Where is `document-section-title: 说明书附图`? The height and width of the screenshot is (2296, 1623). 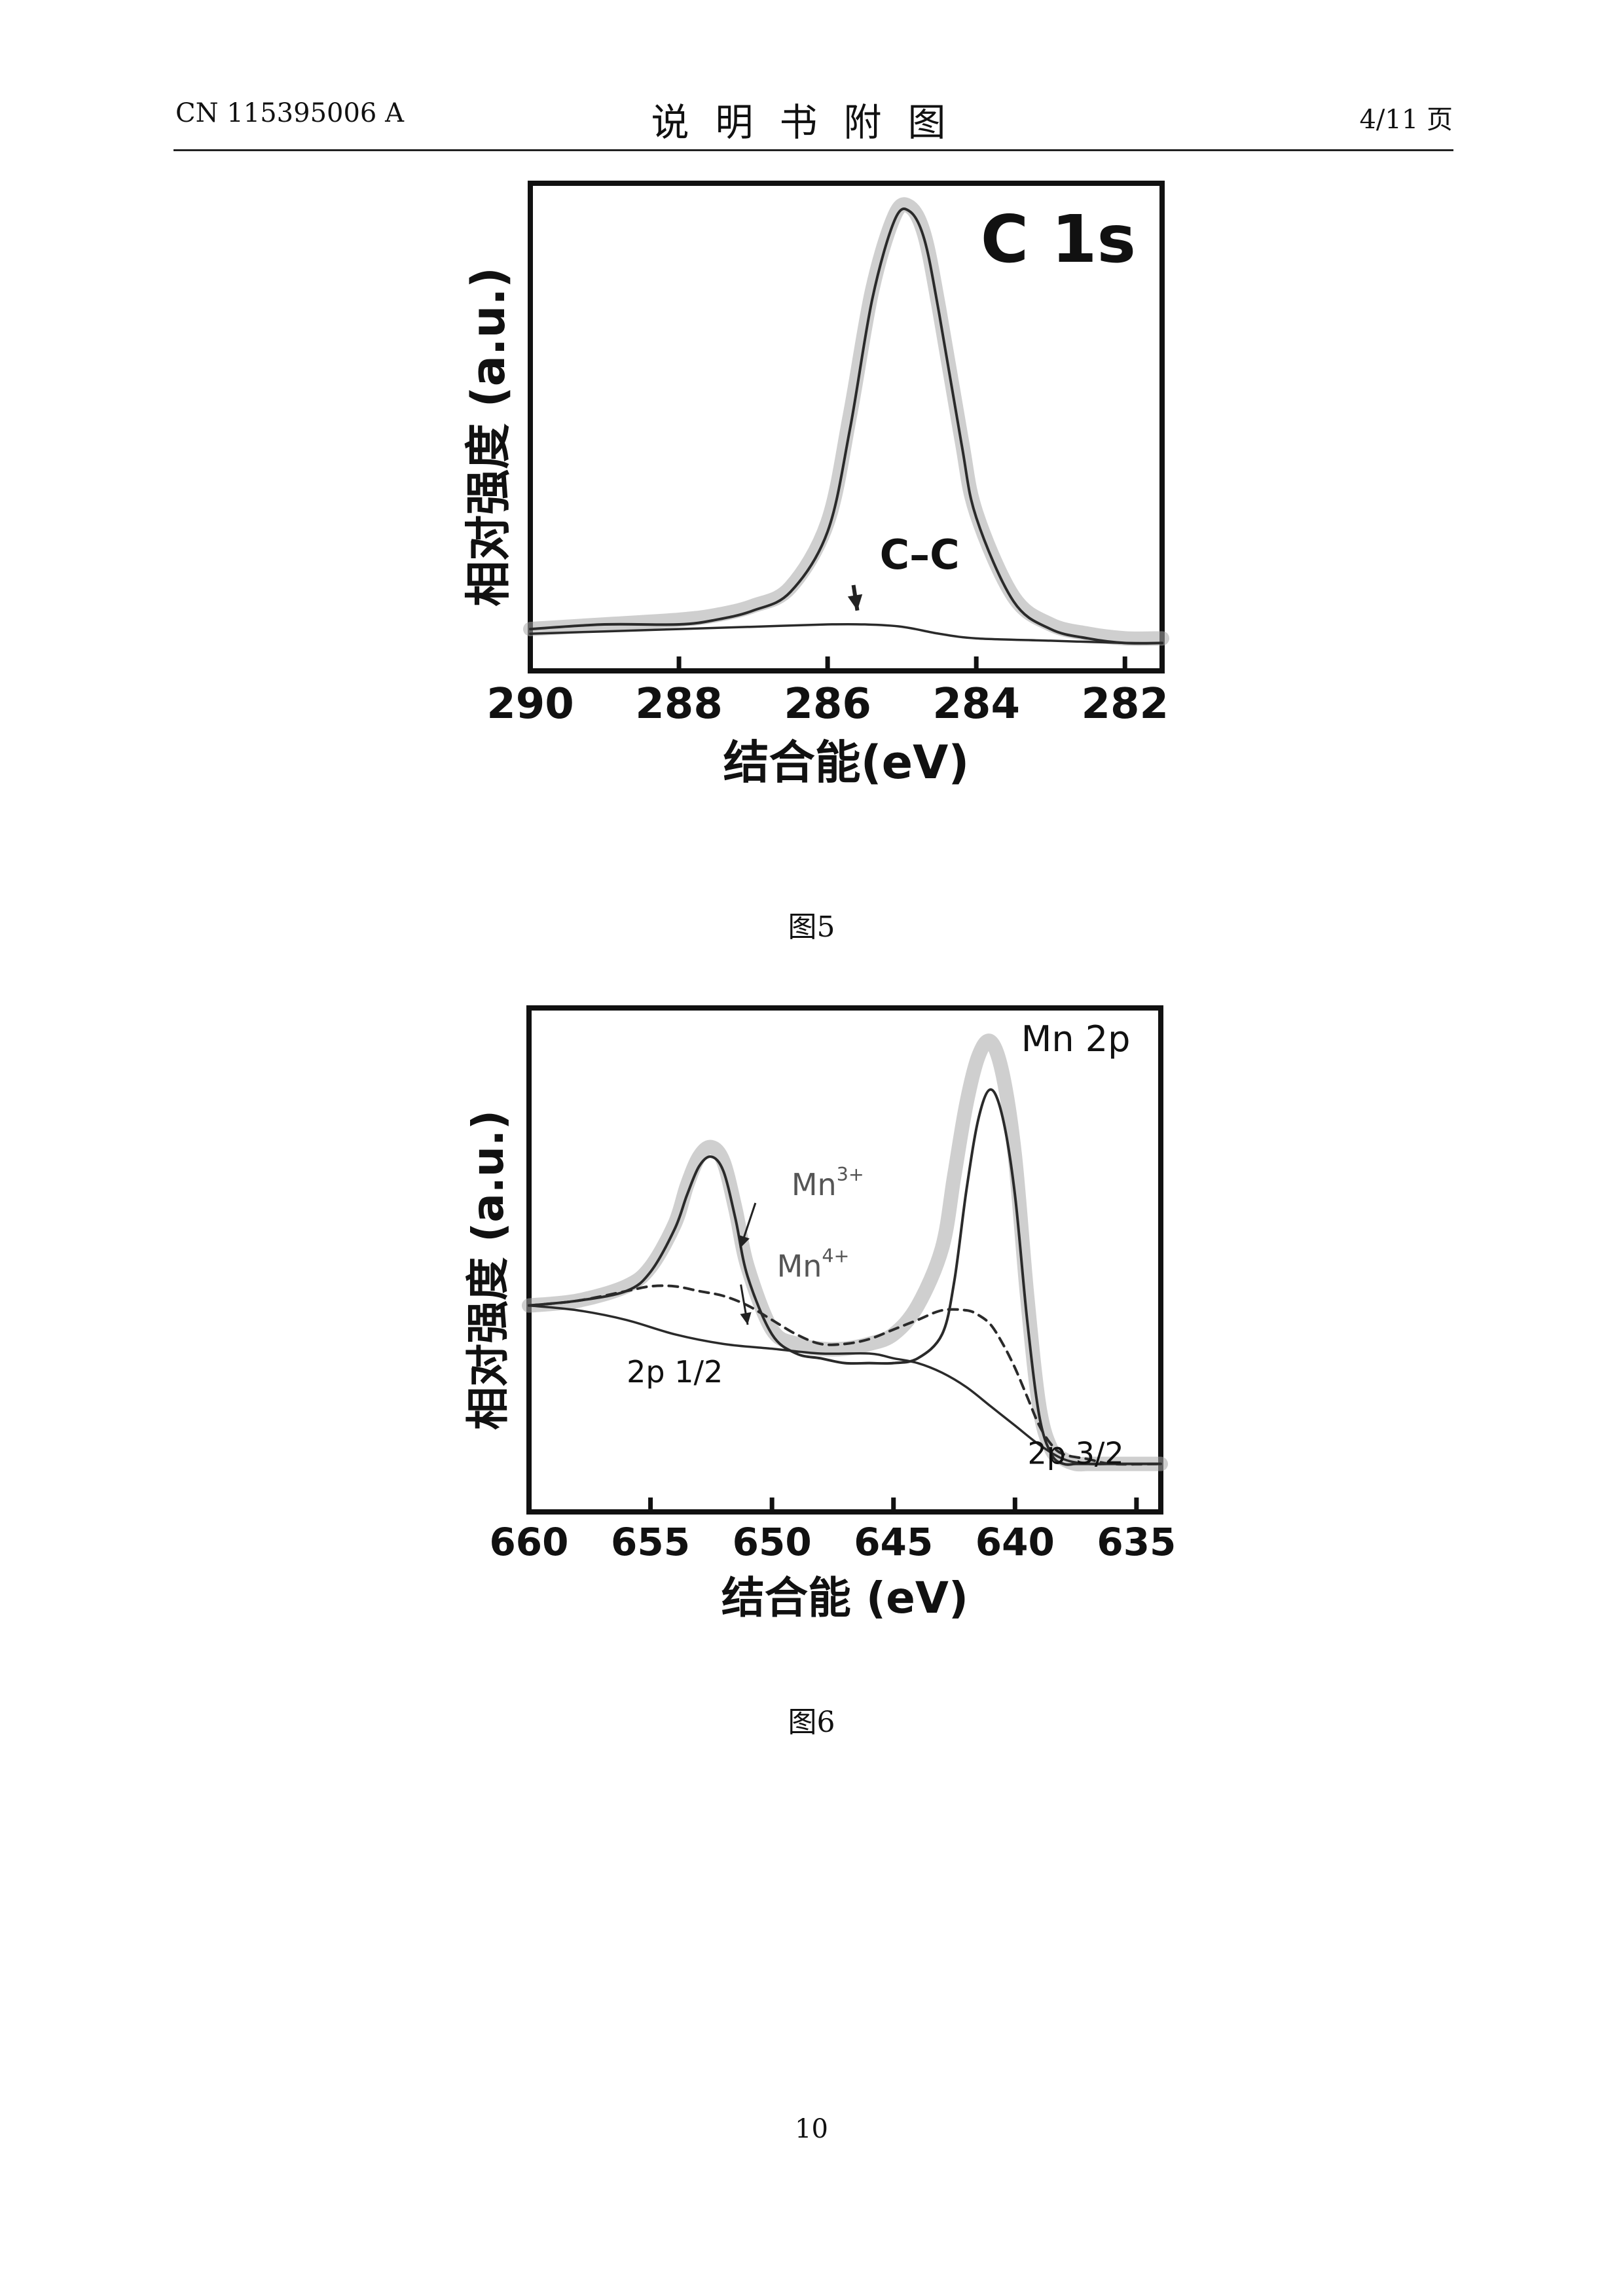
document-section-title: 说明书附图 is located at coordinates (811, 122).